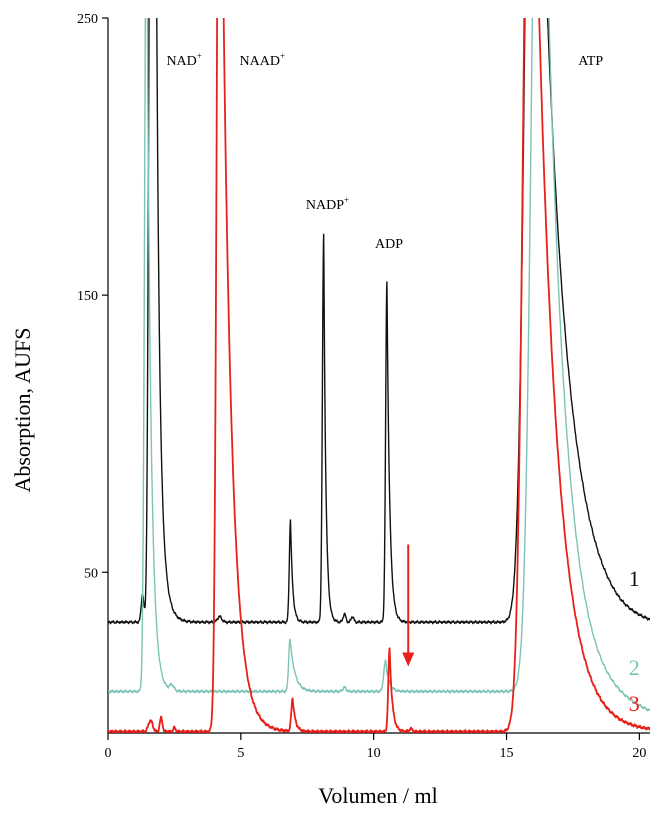 The image size is (650, 818). What do you see at coordinates (183, 60) in the screenshot?
I see `peak-label-nad: NAD+` at bounding box center [183, 60].